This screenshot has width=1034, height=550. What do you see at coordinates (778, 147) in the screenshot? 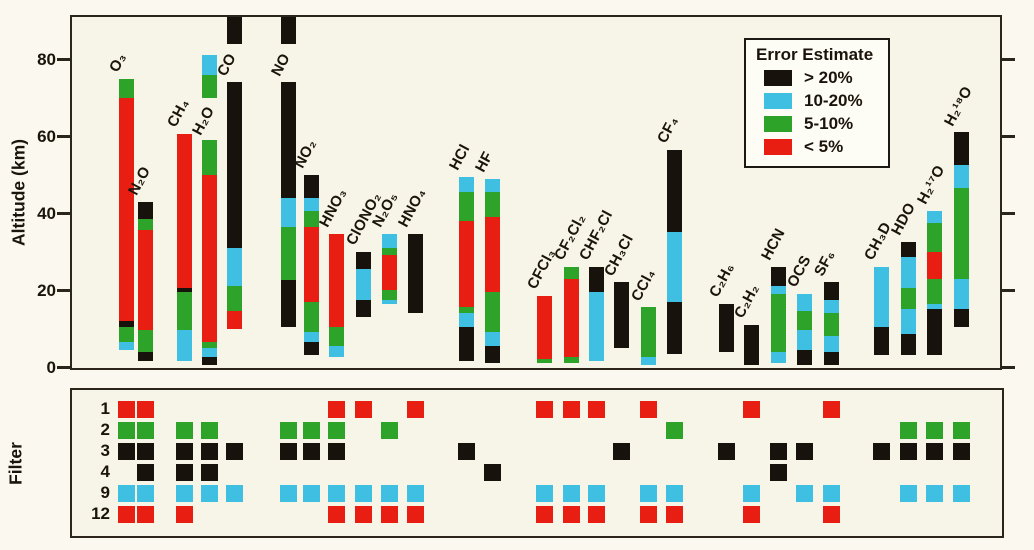
I see `legend-swatch-red` at bounding box center [778, 147].